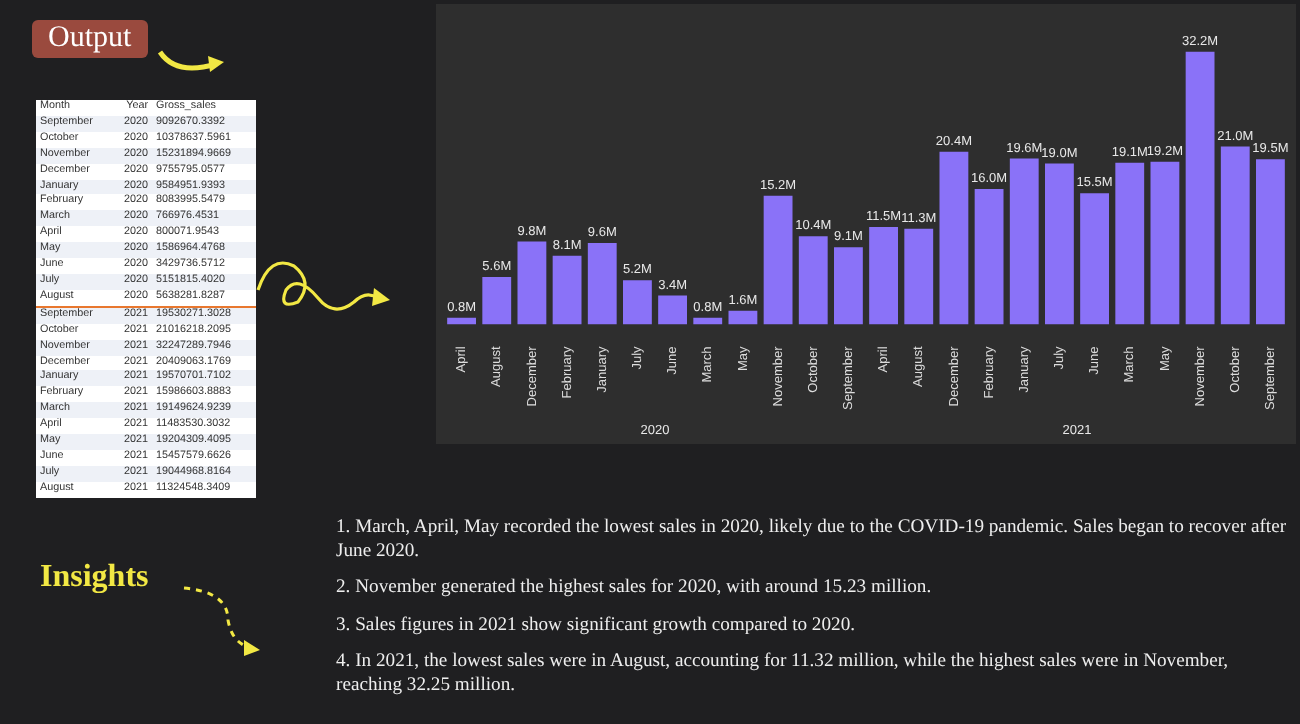  What do you see at coordinates (783, 673) in the screenshot?
I see `text: 4. In 2021, the lowest sales were in August, accounting for 11.32 million, while the highest sales were in November, reaching 32.25 million.` at bounding box center [783, 673].